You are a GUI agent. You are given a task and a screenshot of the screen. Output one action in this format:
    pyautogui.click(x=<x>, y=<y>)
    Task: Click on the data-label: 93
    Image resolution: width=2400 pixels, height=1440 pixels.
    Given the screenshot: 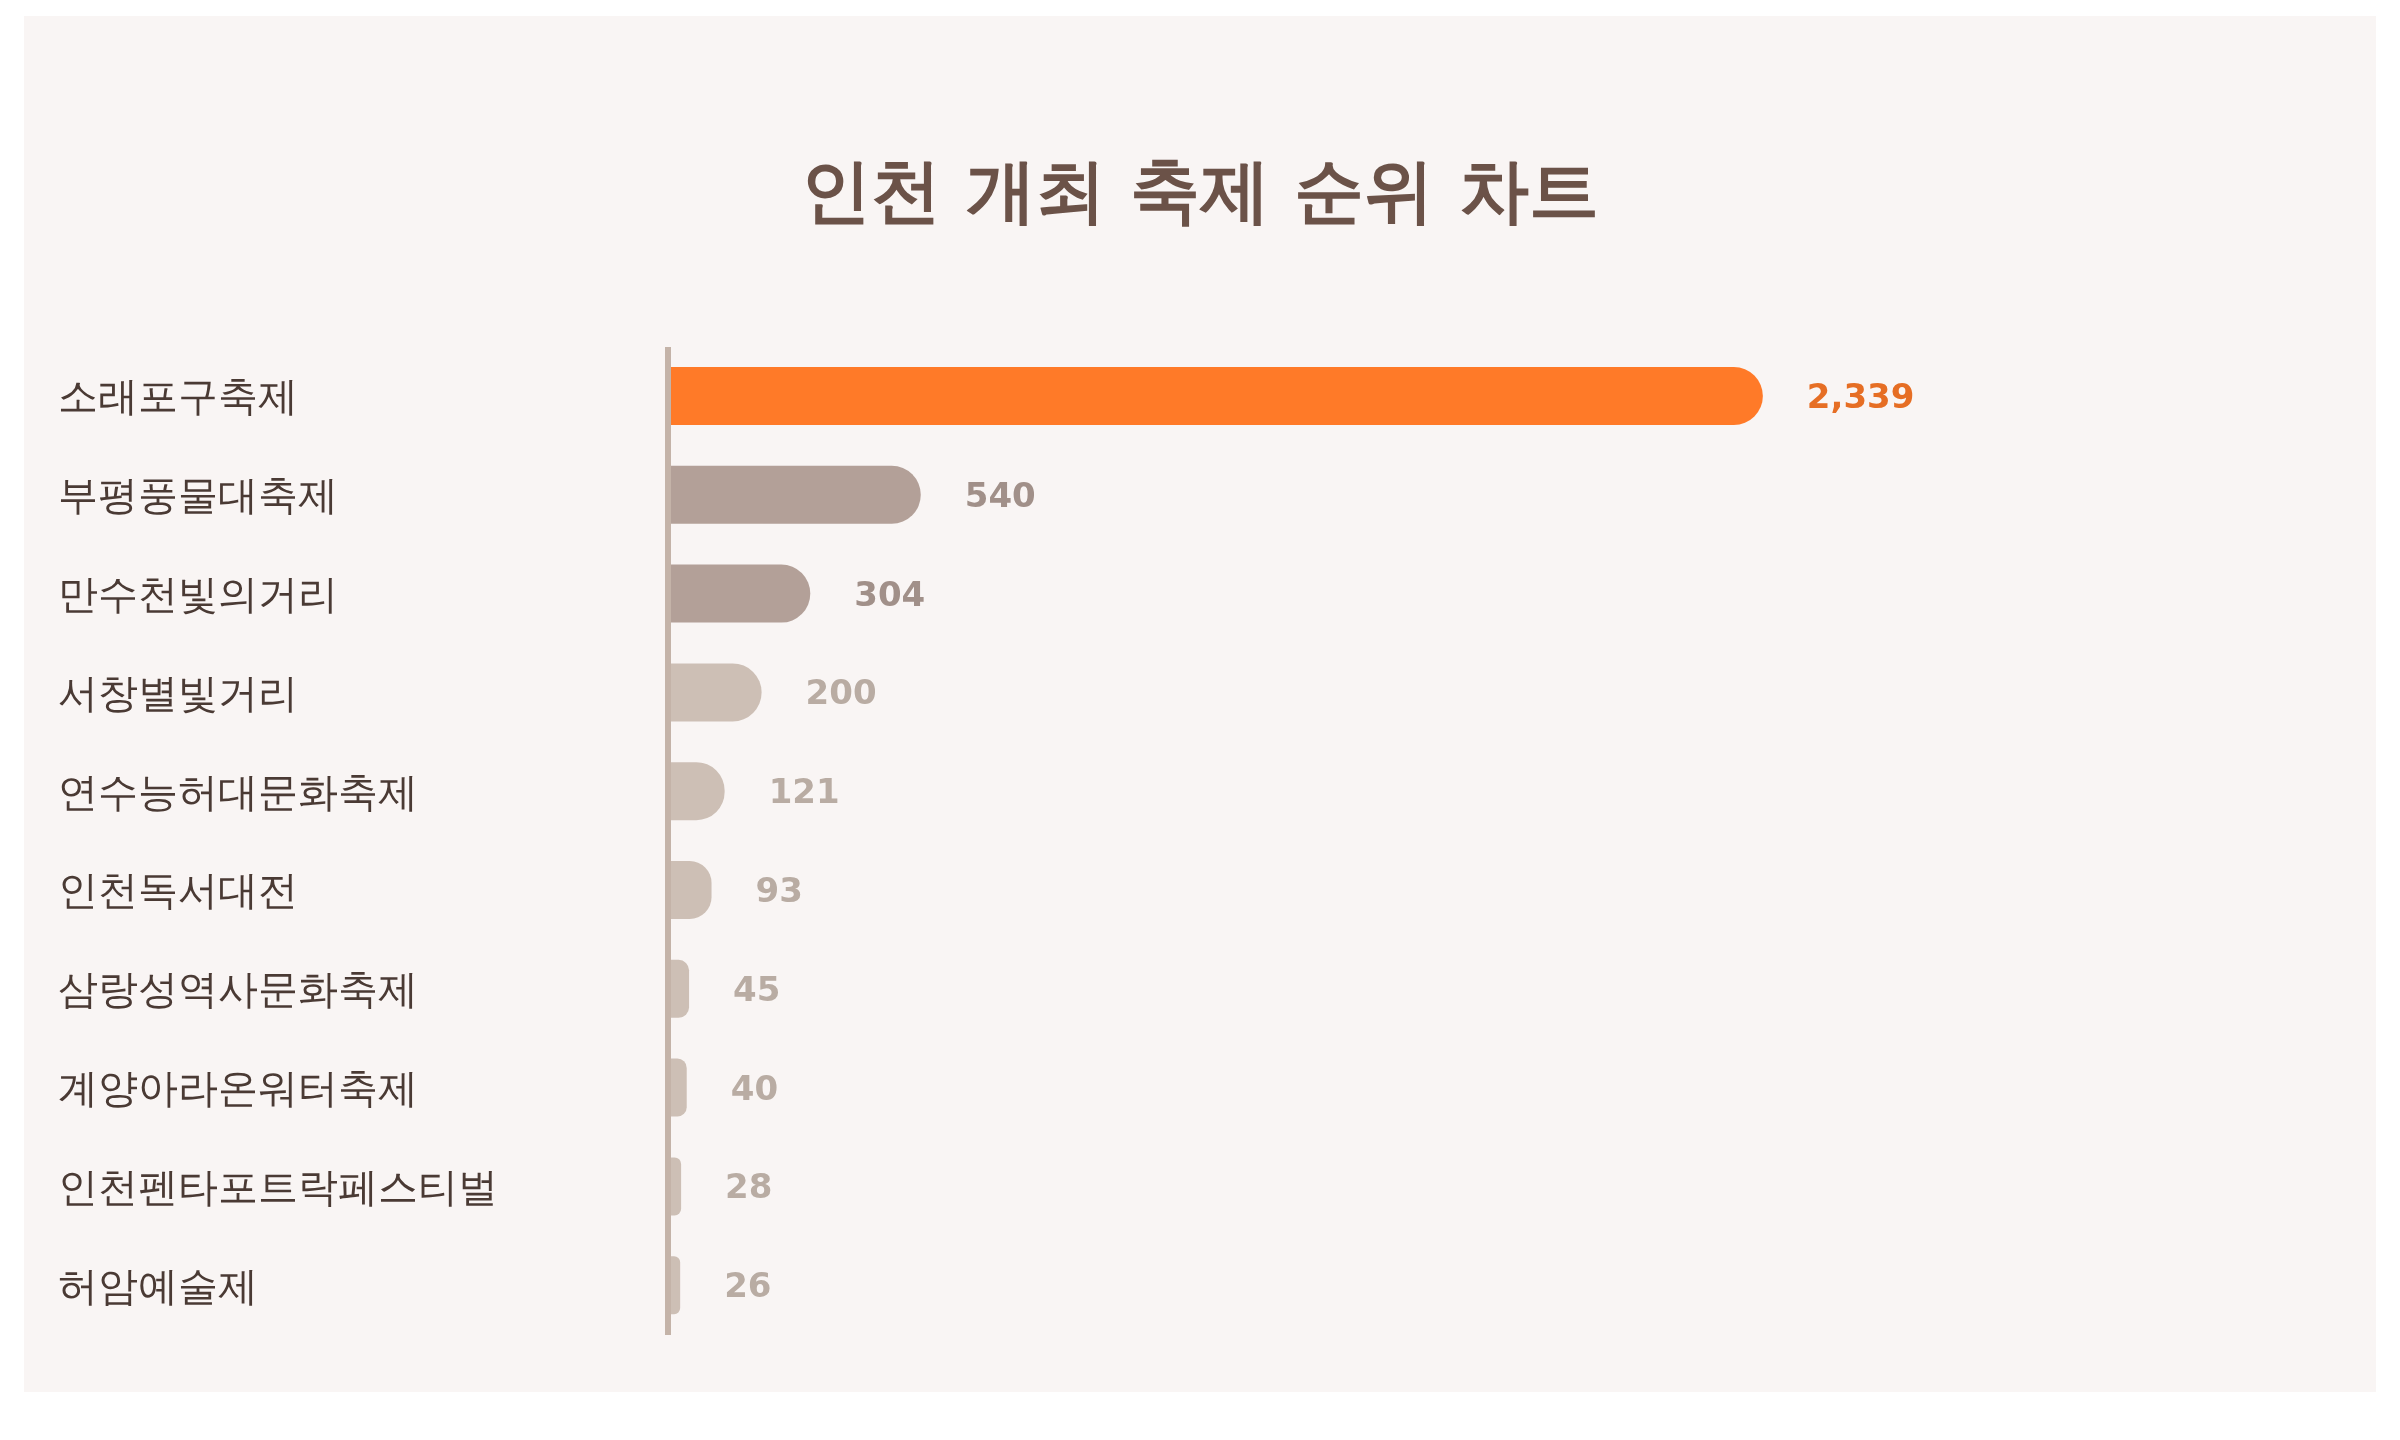 What is the action you would take?
    pyautogui.click(x=779, y=890)
    